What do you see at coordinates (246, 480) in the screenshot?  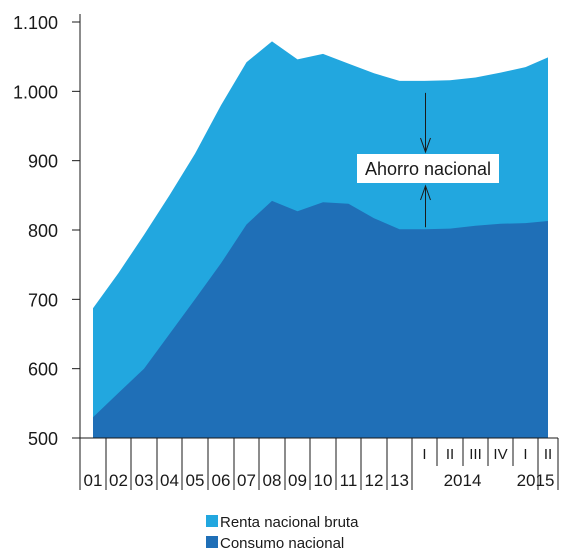 I see `x-tick-label: 07` at bounding box center [246, 480].